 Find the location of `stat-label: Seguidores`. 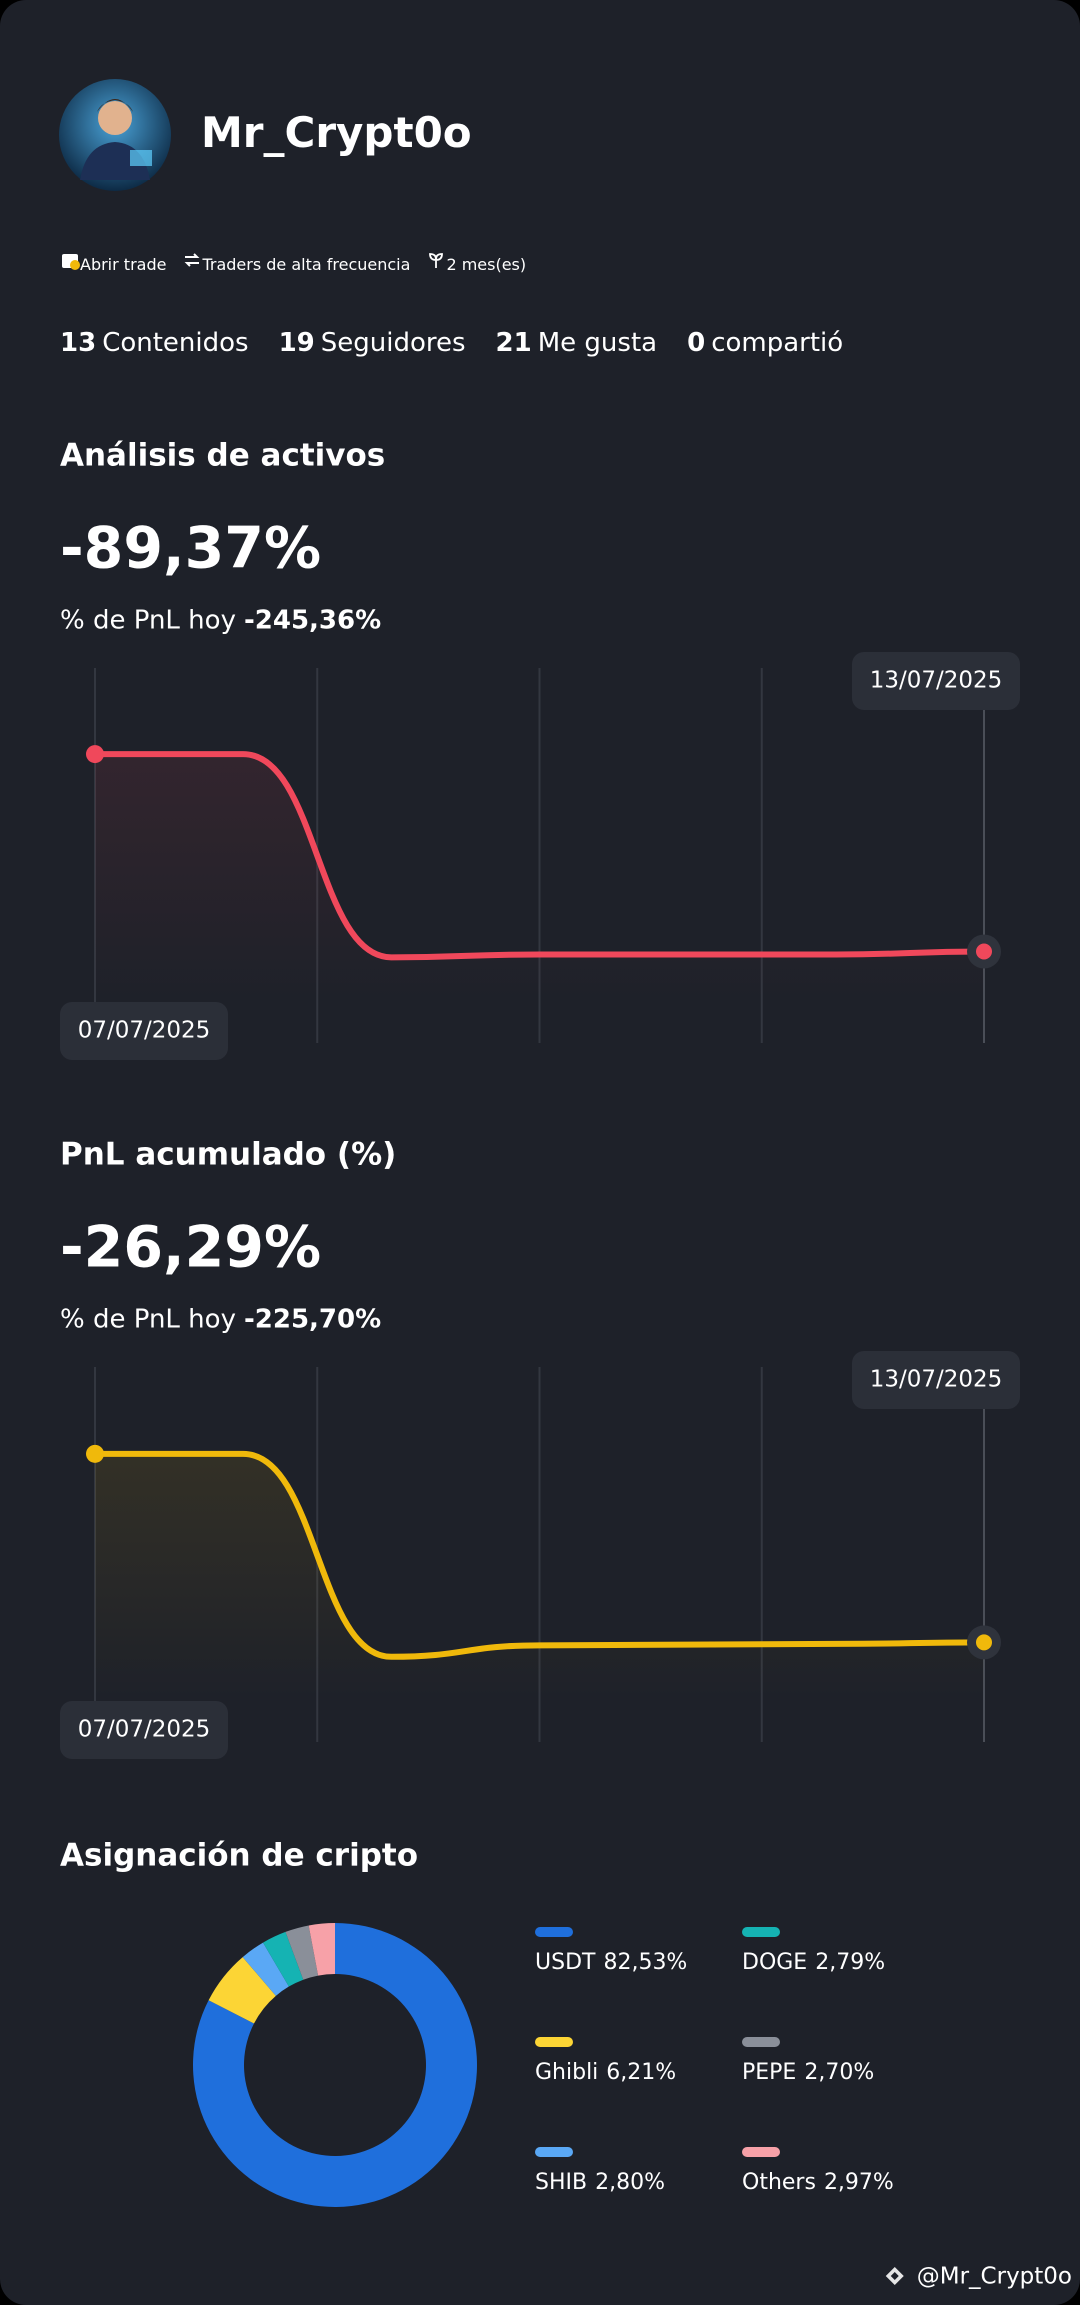

stat-label: Seguidores is located at coordinates (393, 343).